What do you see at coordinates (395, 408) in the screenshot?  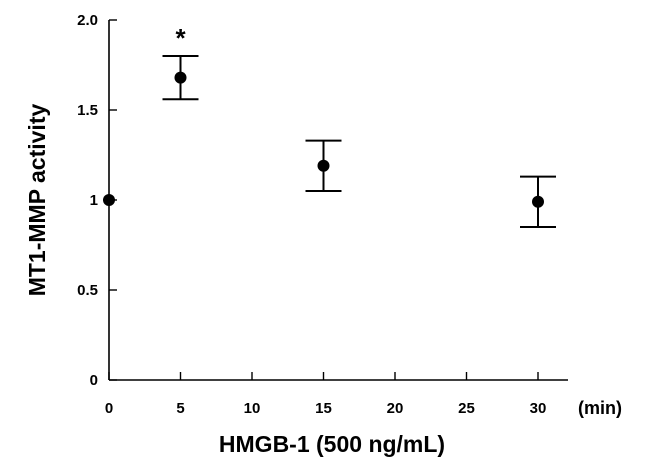 I see `x-tick-label: 20` at bounding box center [395, 408].